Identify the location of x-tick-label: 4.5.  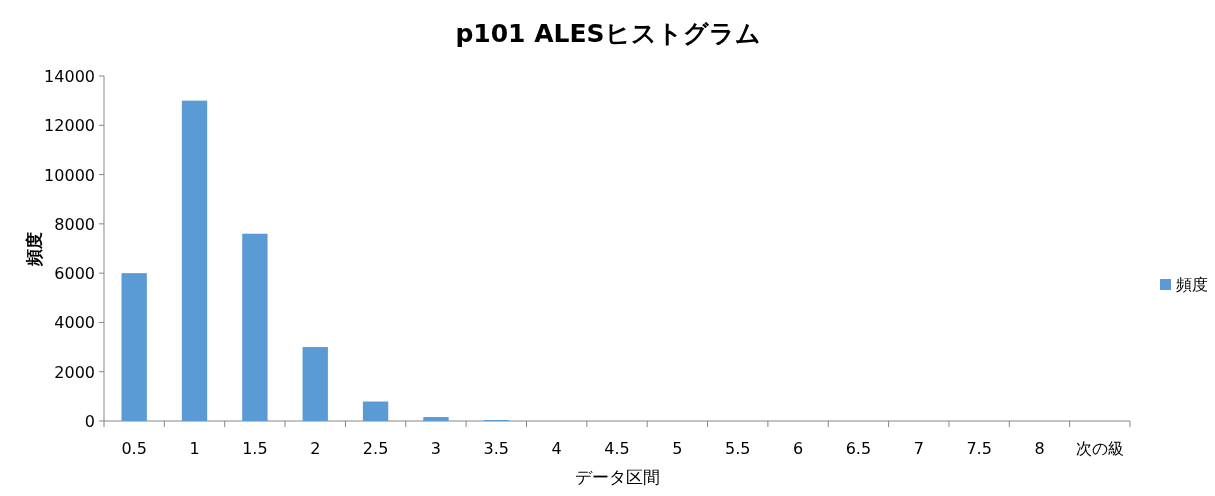
(617, 448).